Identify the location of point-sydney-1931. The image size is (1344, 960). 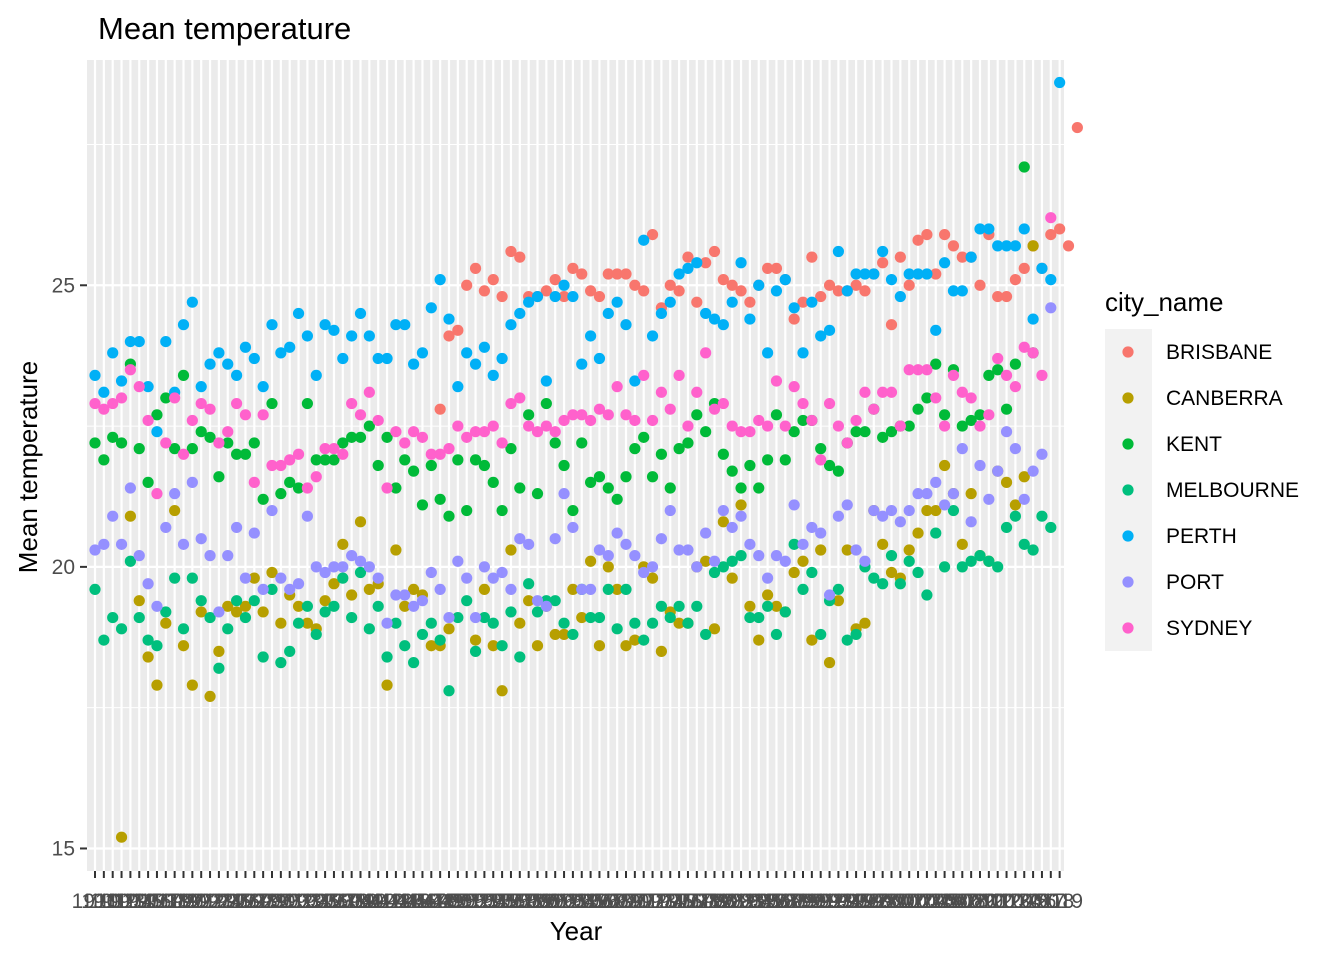
(281, 465).